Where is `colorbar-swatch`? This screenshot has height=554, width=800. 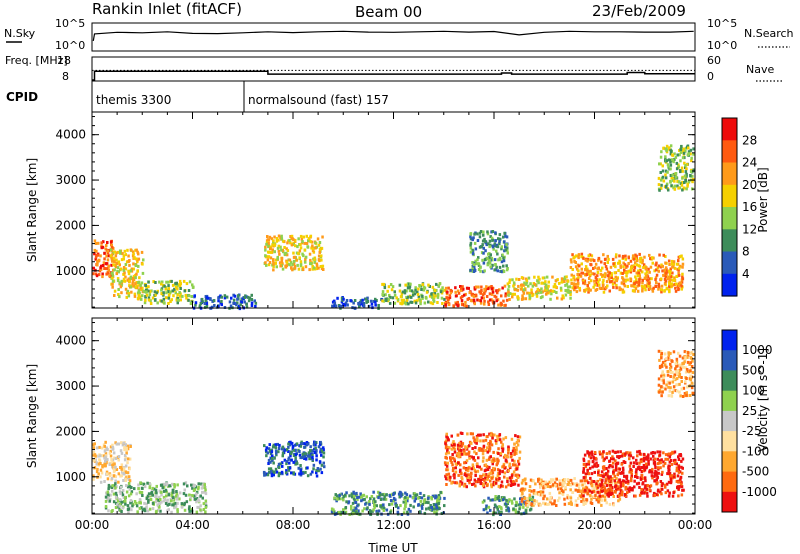 colorbar-swatch is located at coordinates (729, 152).